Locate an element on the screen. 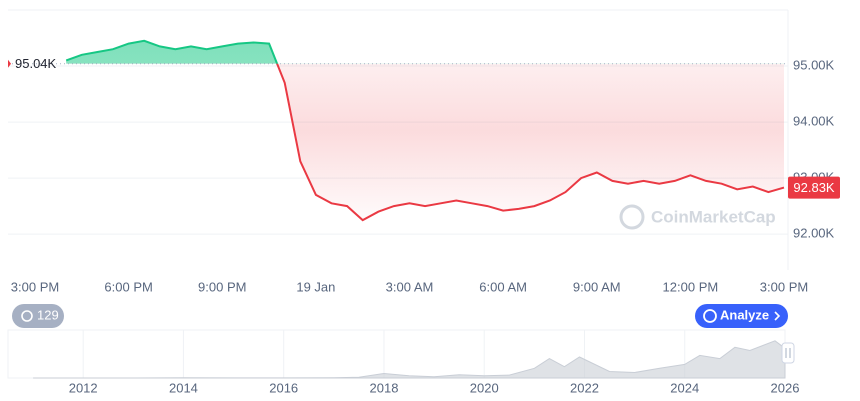  x-tick-label: 2022 is located at coordinates (584, 387).